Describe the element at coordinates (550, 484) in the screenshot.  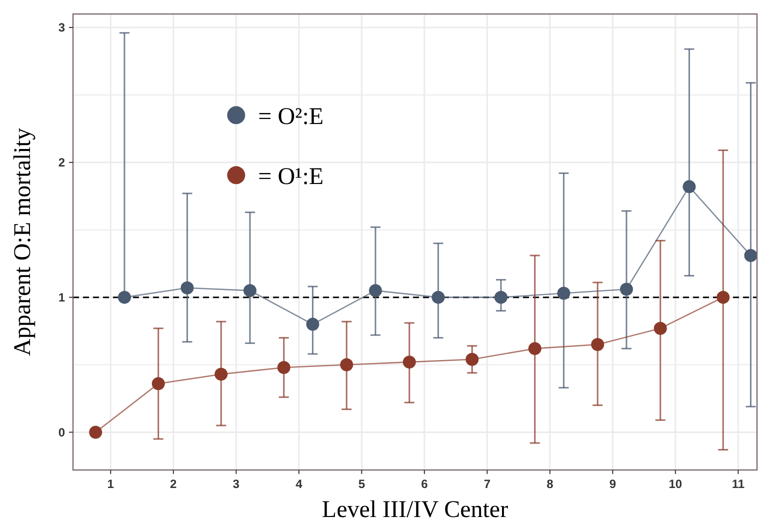
I see `x-tick-label: 8` at that location.